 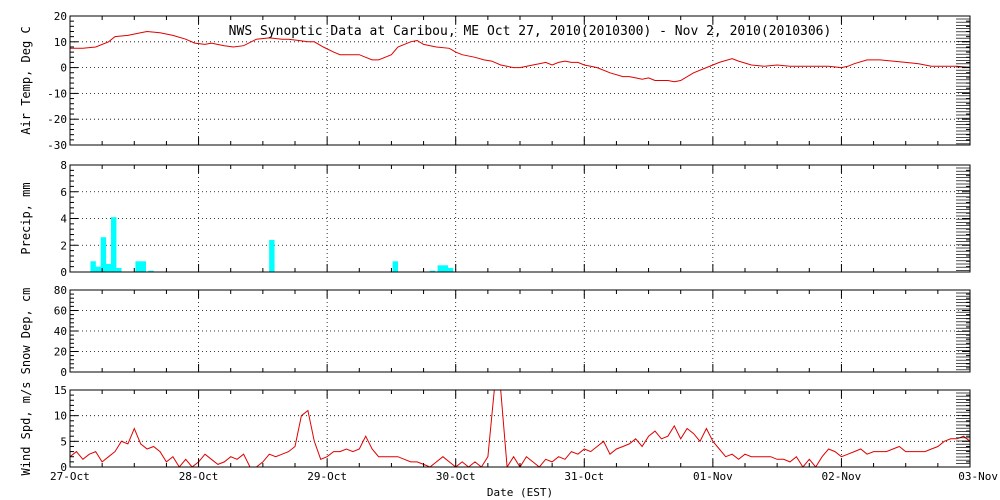 I want to click on y-tick-label: 8, so click(x=63, y=165).